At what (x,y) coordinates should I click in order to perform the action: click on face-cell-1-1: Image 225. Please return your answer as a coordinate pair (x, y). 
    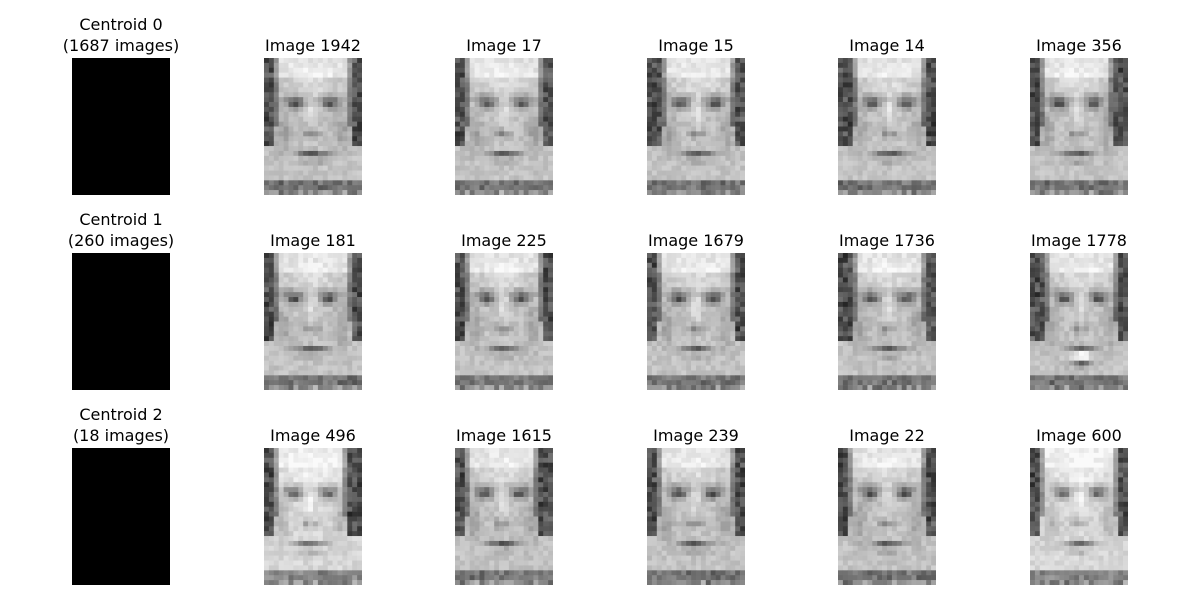
    Looking at the image, I should click on (504, 310).